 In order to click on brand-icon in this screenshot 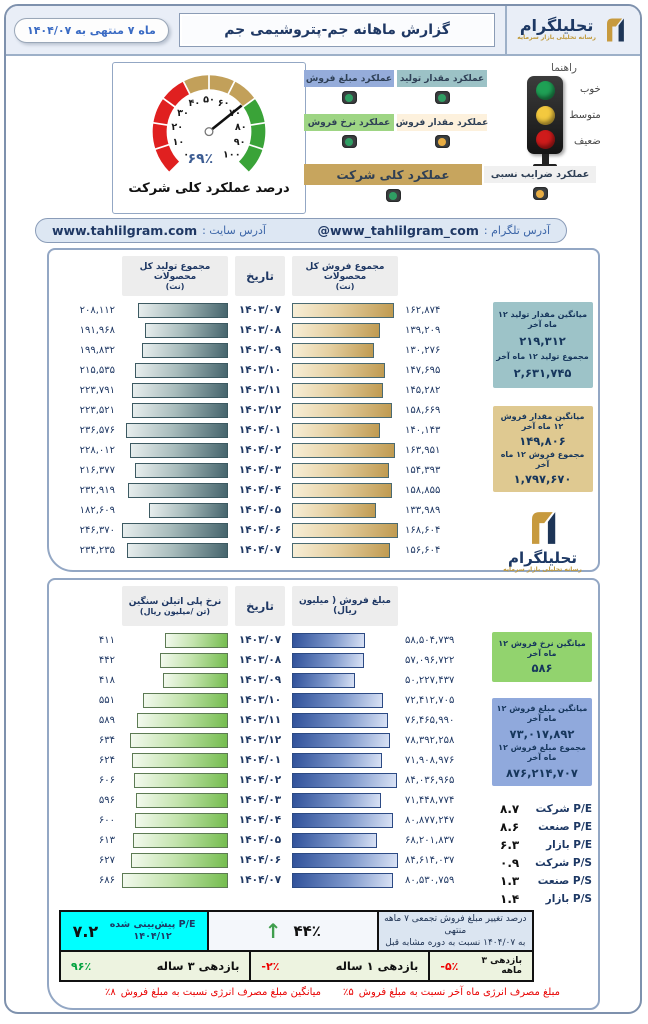, I will do `click(543, 528)`.